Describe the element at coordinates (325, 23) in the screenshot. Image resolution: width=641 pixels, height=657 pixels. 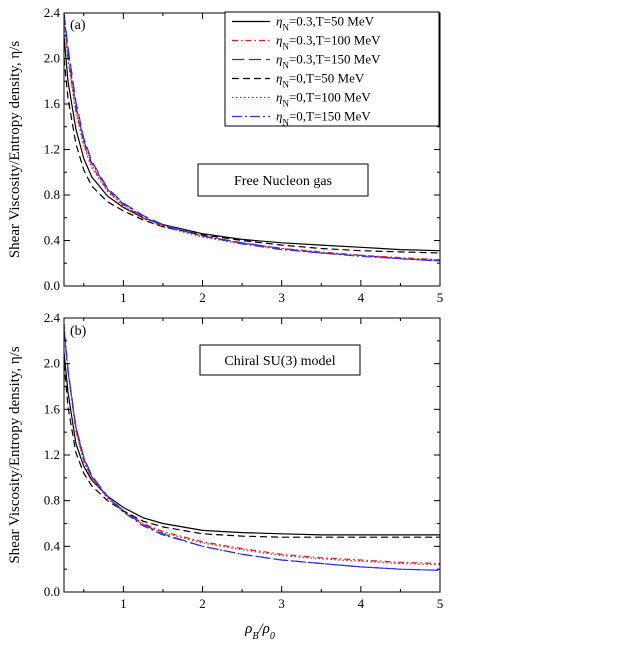
I see `legend-label: ηN=0.3,T=50 MeV` at that location.